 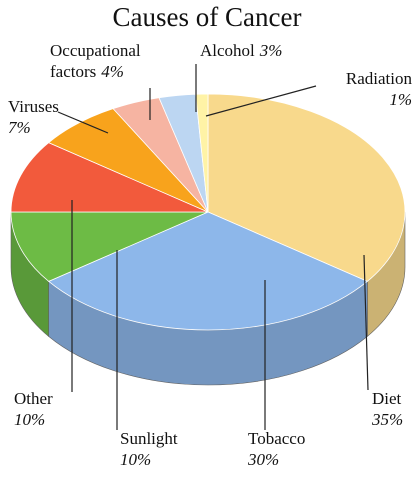 What do you see at coordinates (365, 89) in the screenshot?
I see `slice-label: Radiation 1%` at bounding box center [365, 89].